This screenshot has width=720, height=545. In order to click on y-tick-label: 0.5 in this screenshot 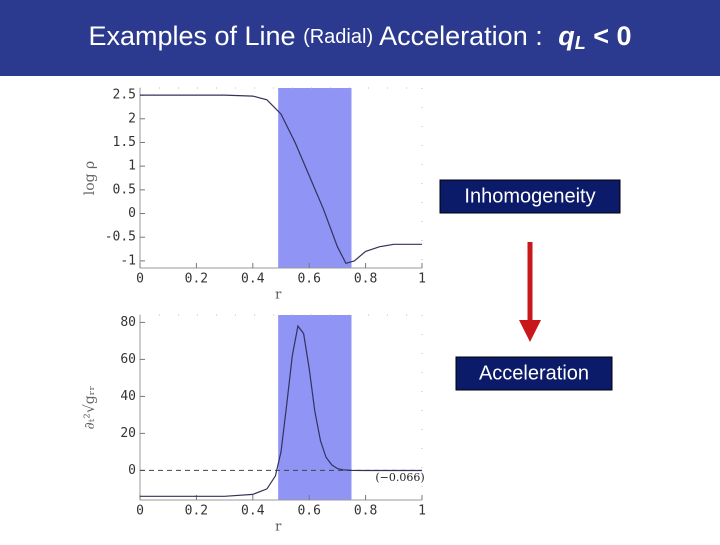, I will do `click(124, 189)`.